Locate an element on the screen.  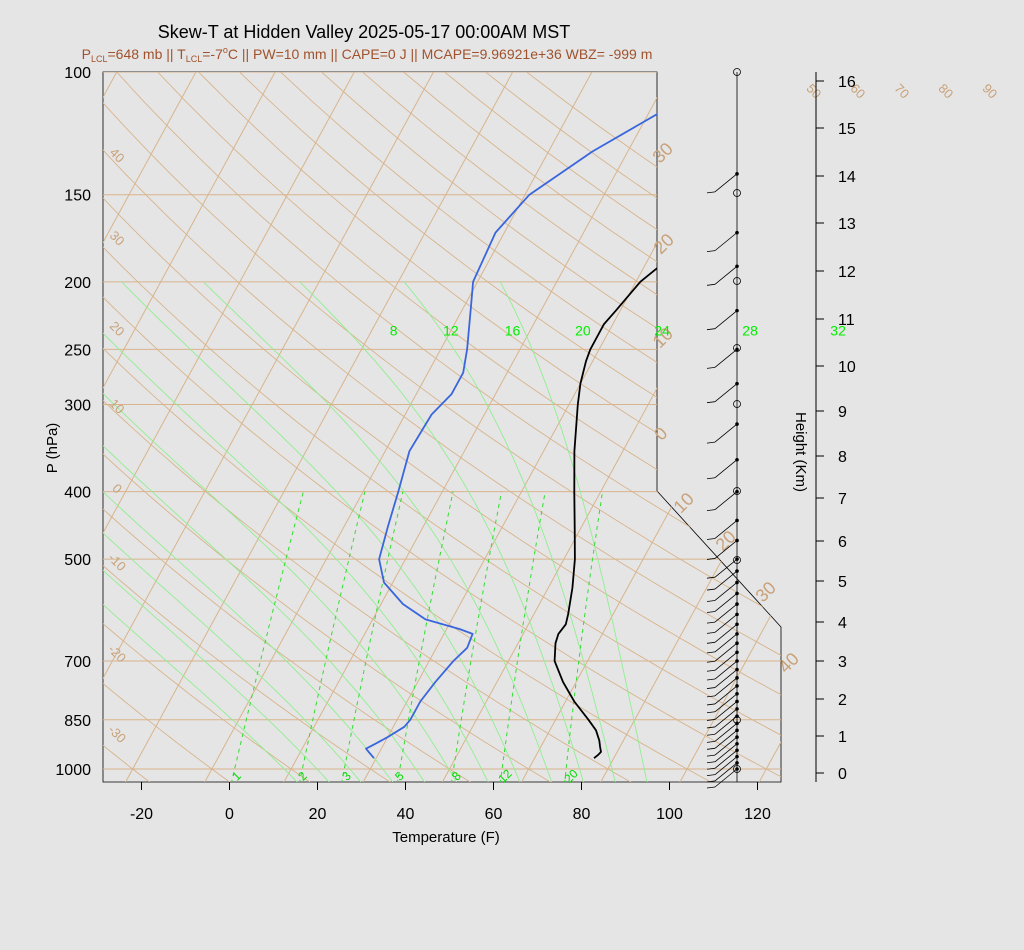
x-tick-label: 60 is located at coordinates (494, 814).